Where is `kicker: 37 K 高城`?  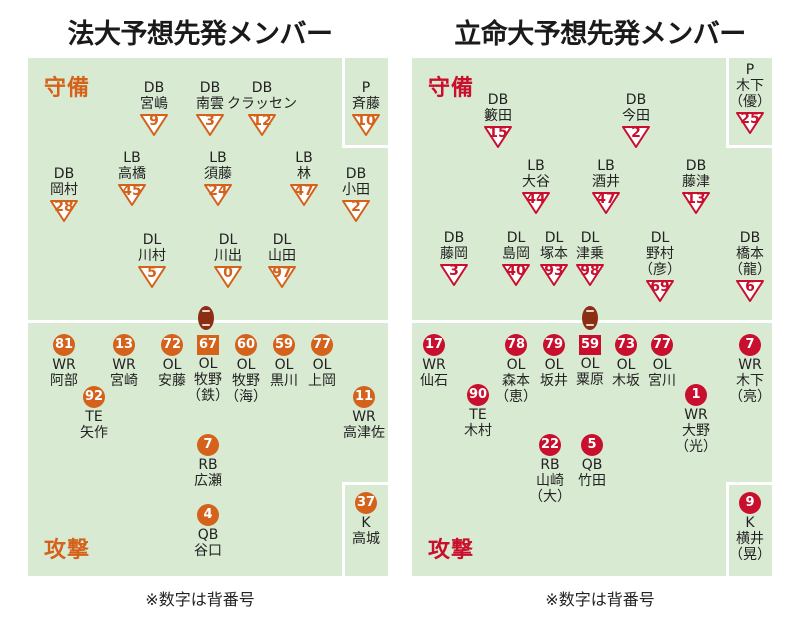 kicker: 37 K 高城 is located at coordinates (366, 519).